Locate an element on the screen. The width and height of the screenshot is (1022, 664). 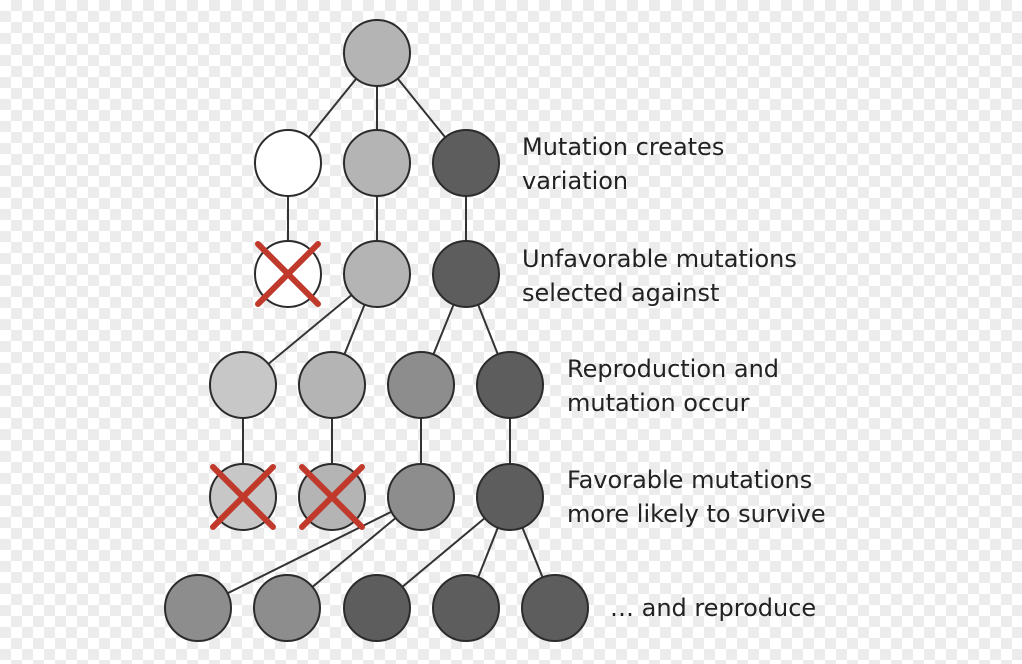
label-line: Mutation creates is located at coordinates (623, 147).